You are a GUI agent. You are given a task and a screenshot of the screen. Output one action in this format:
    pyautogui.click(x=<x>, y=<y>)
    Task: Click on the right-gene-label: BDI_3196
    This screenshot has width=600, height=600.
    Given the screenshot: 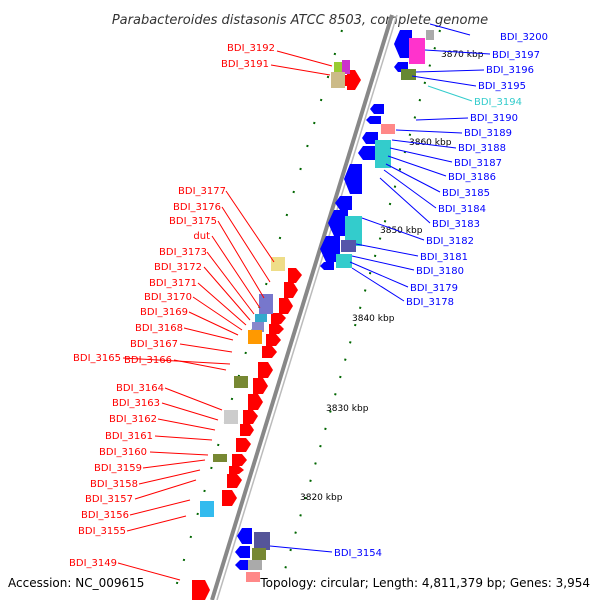 What is the action you would take?
    pyautogui.click(x=510, y=70)
    